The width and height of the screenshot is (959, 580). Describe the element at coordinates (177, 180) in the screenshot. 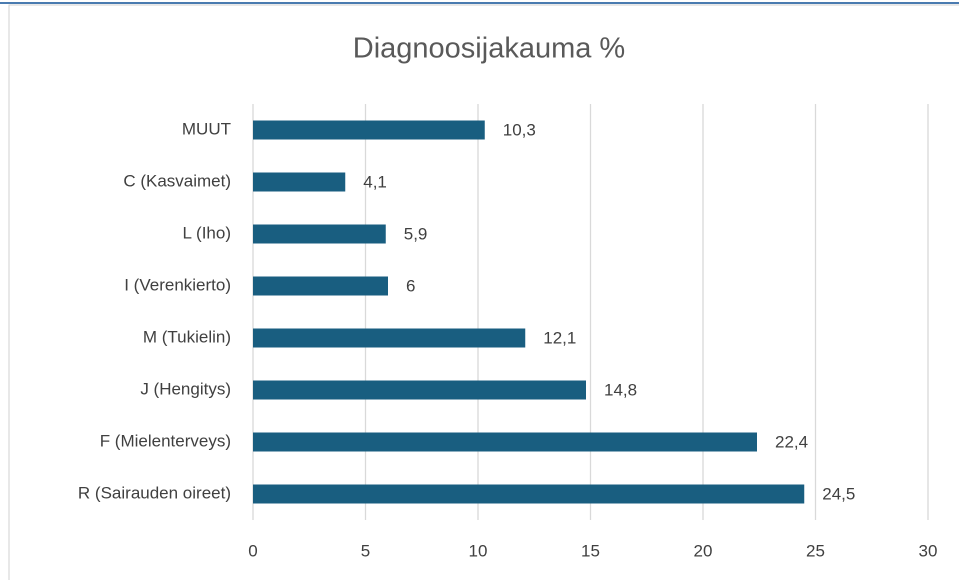

I see `y-tick-label: C (Kasvaimet)` at that location.